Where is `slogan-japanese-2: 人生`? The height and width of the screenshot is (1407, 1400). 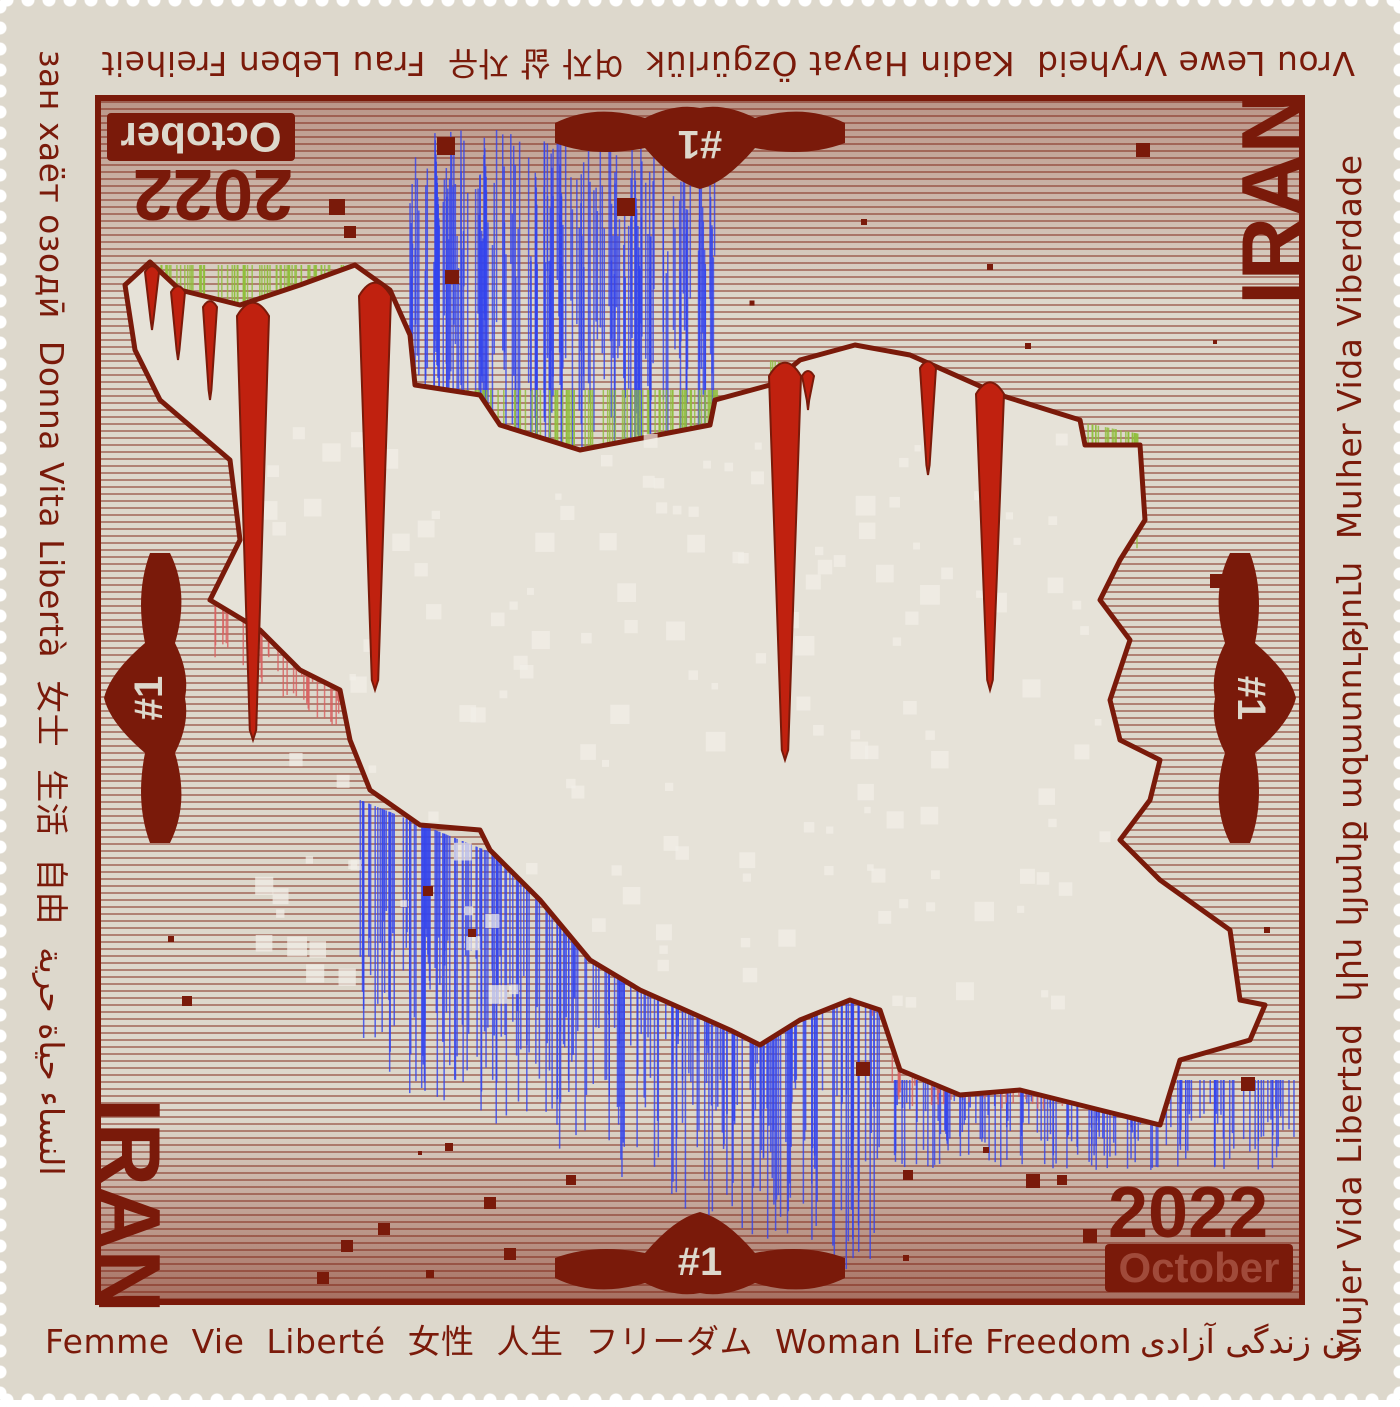 slogan-japanese-2: 人生 is located at coordinates (530, 1341).